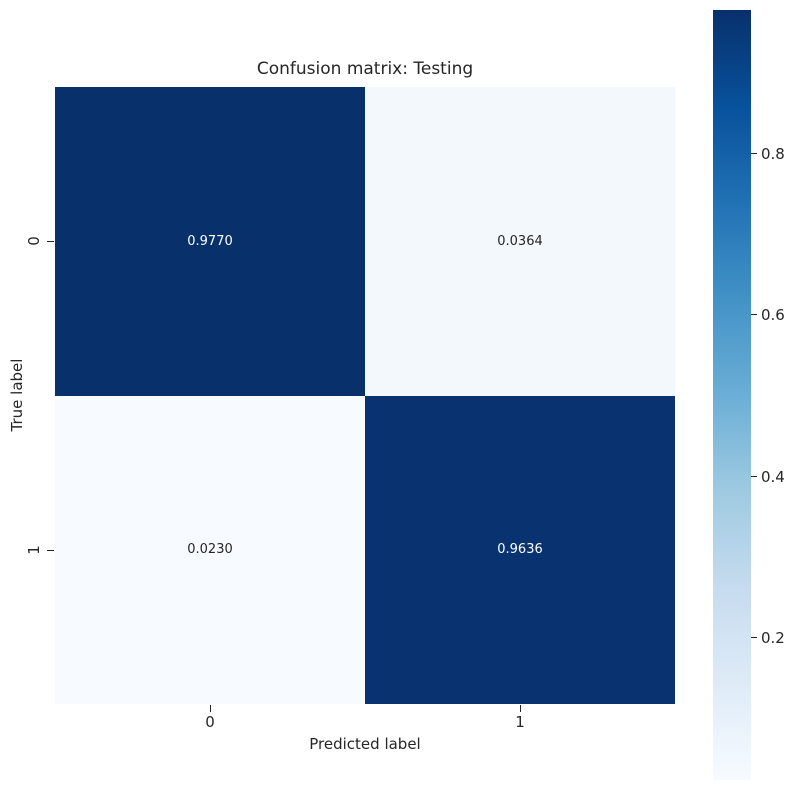 Image resolution: width=792 pixels, height=790 pixels. Describe the element at coordinates (754, 476) in the screenshot. I see `colorbar-tick-mark-0.4` at that location.